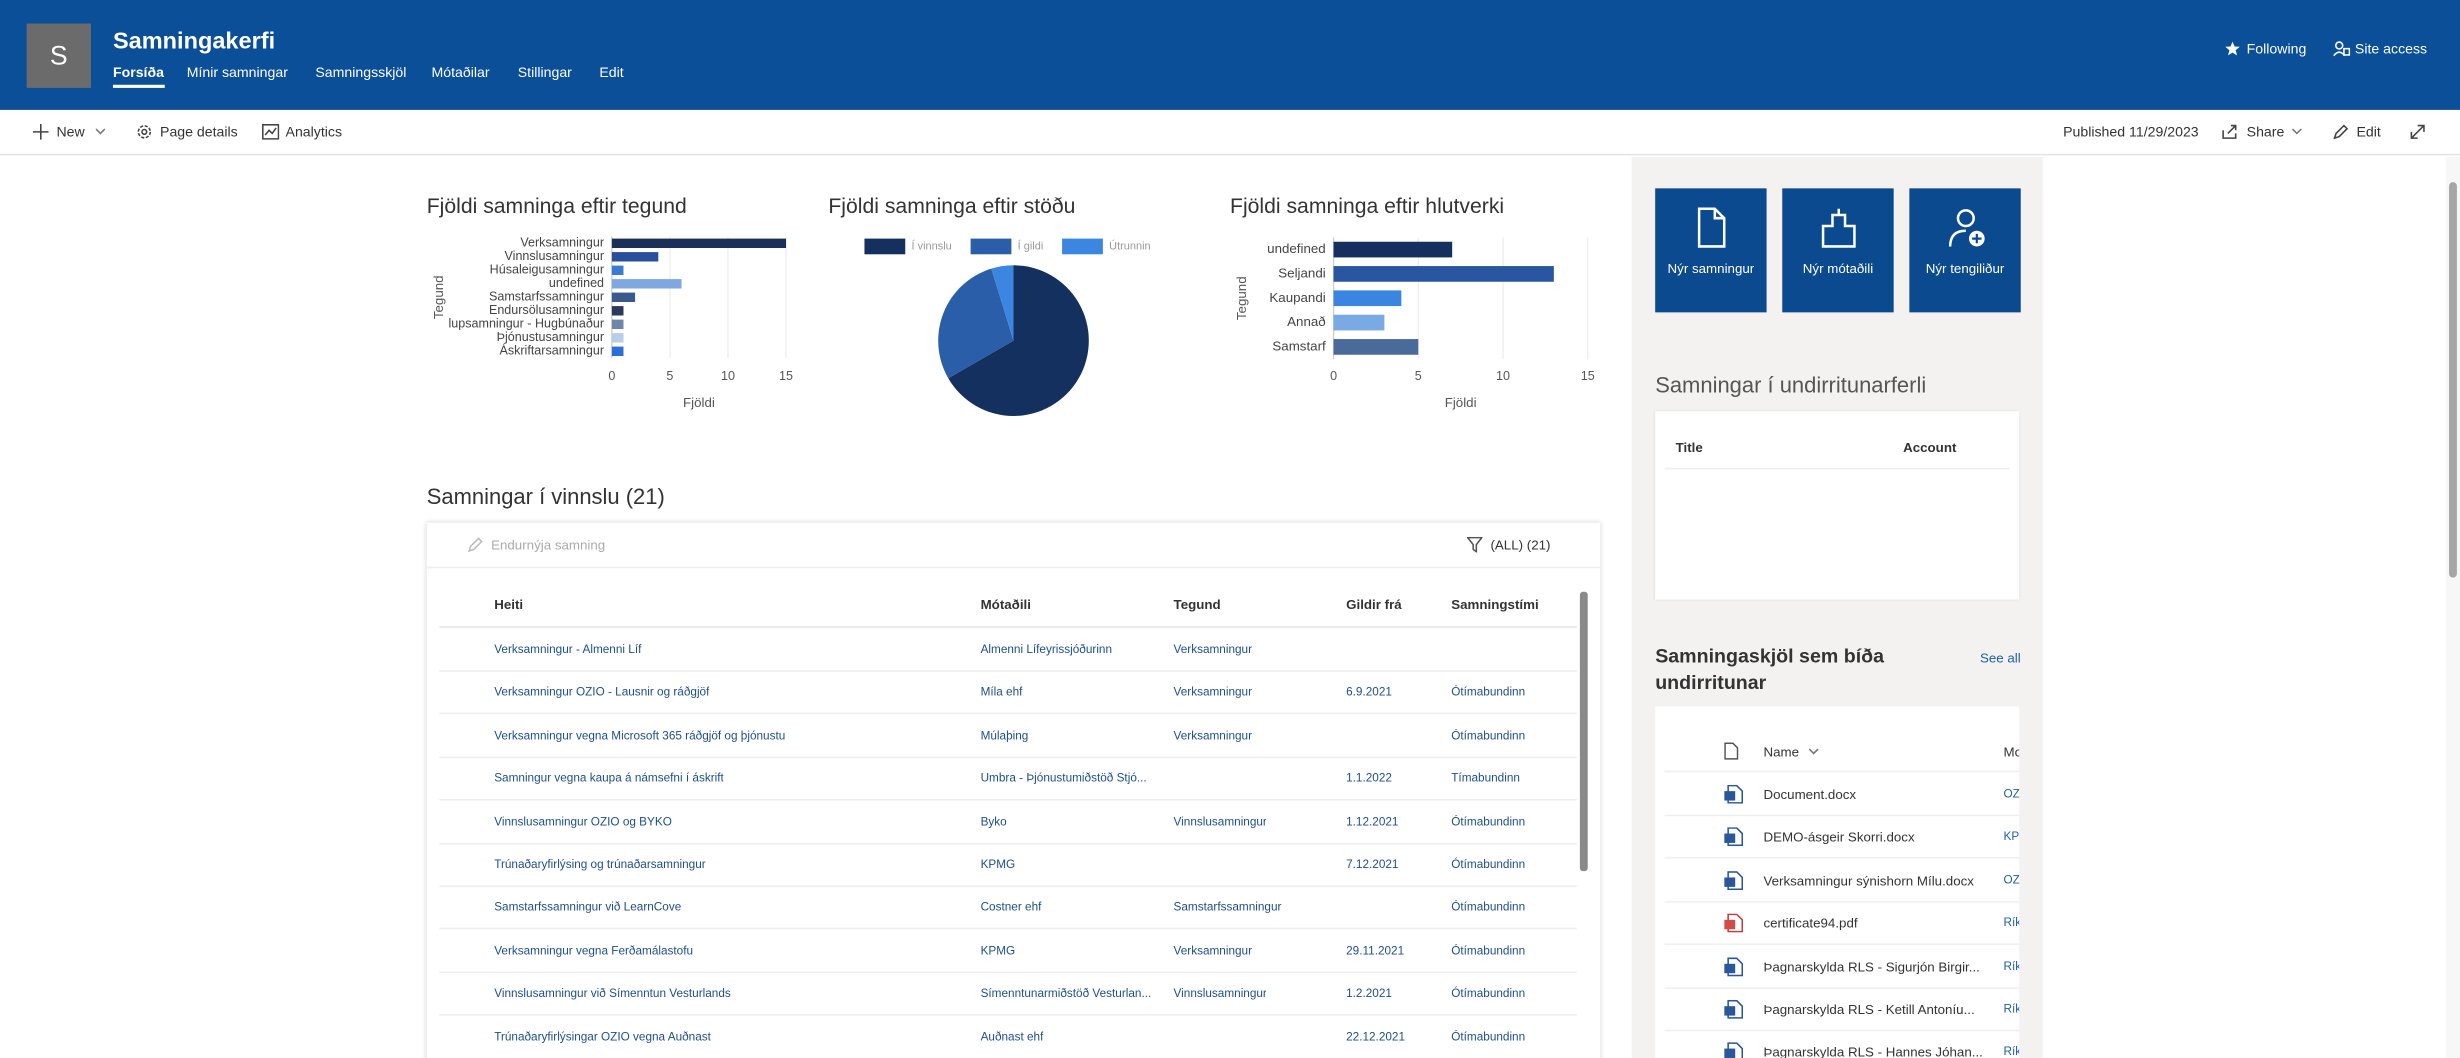 This screenshot has width=2460, height=1058. Describe the element at coordinates (314, 132) in the screenshot. I see `analytics-button: Analytics` at that location.